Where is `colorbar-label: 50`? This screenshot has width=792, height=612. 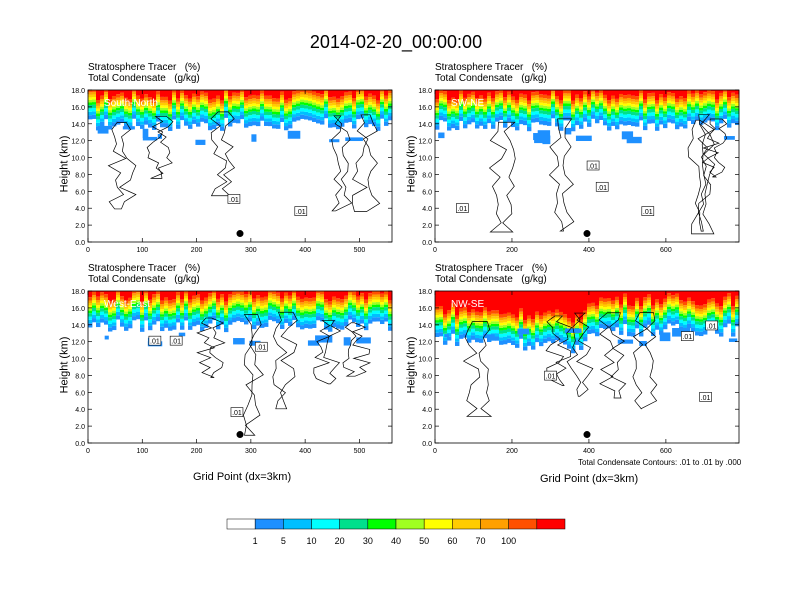
colorbar-label: 50 is located at coordinates (424, 541).